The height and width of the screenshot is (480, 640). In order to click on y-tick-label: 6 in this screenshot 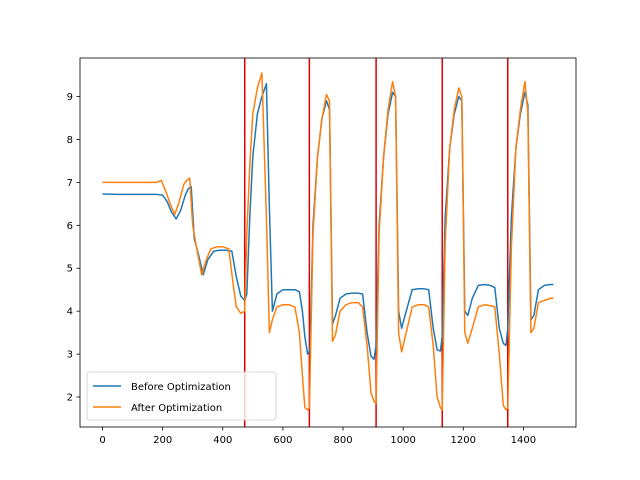, I will do `click(70, 226)`.